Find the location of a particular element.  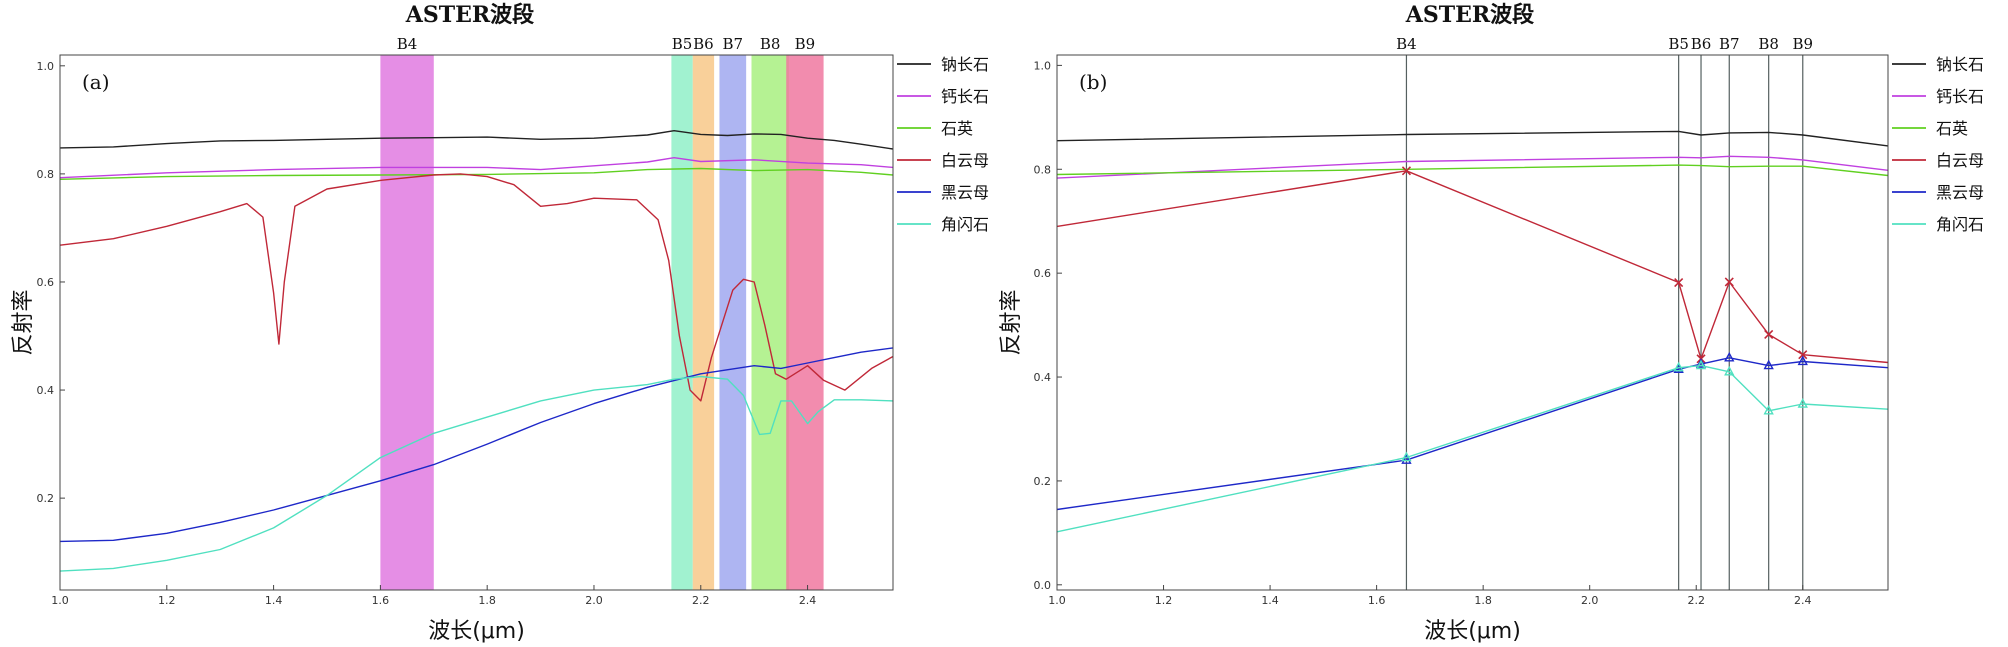

band-b9 is located at coordinates (805, 322).